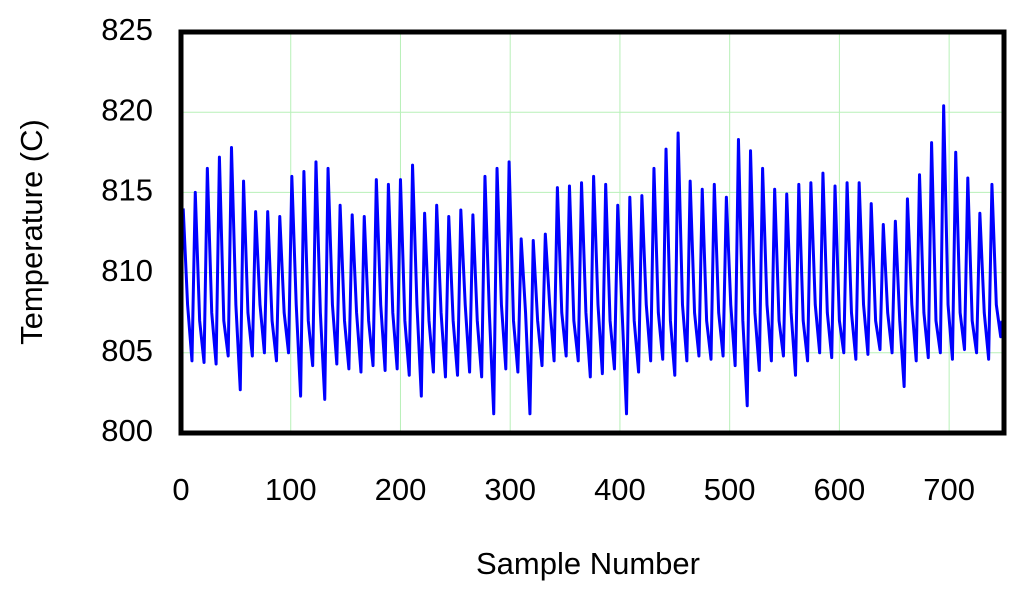  What do you see at coordinates (127, 270) in the screenshot?
I see `y-tick-label: 810` at bounding box center [127, 270].